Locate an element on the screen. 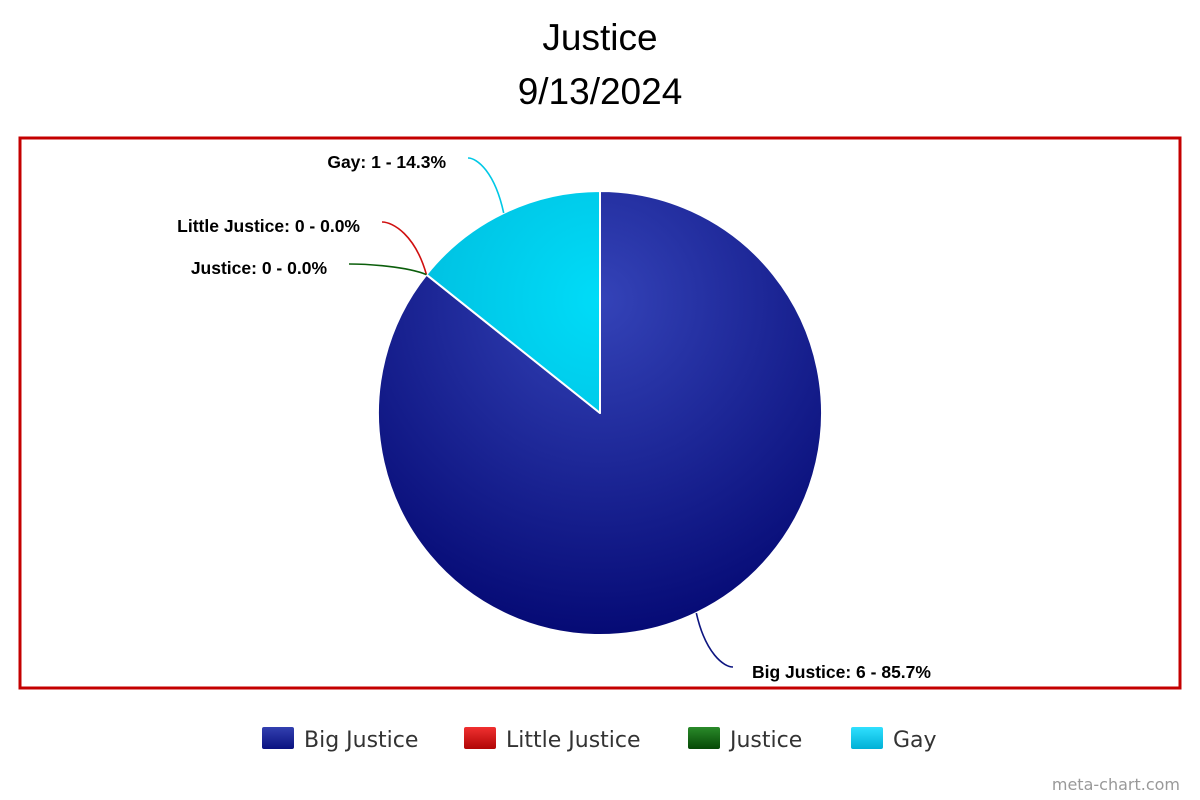 The height and width of the screenshot is (800, 1200). legend-label-gay: Gay is located at coordinates (915, 740).